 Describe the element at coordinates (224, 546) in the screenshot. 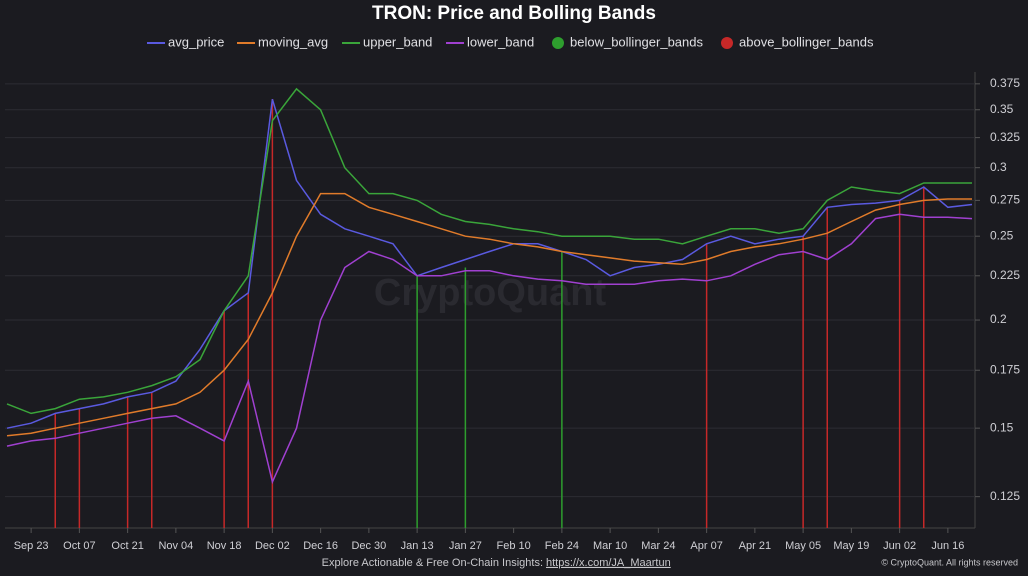

I see `x-tick-label: Nov 18` at that location.